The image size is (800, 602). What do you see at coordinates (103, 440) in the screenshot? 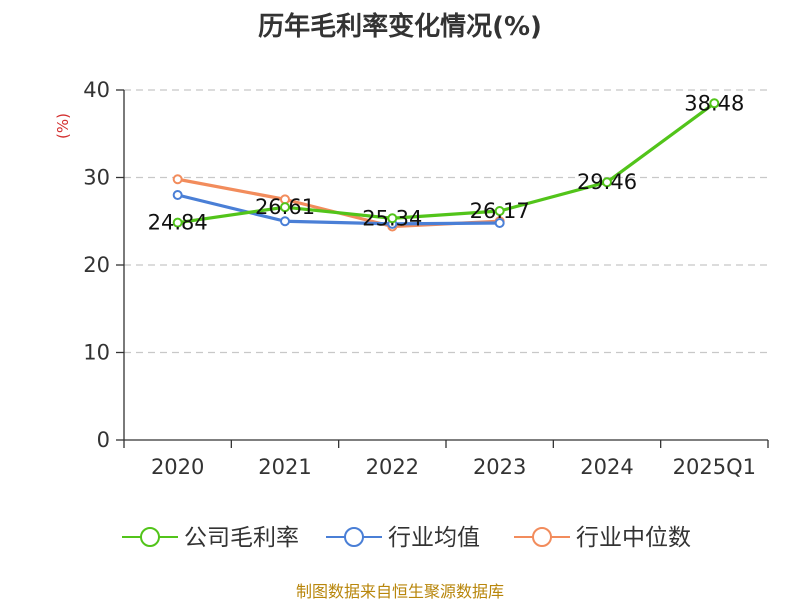
I see `y-tick-label: 0` at bounding box center [103, 440].